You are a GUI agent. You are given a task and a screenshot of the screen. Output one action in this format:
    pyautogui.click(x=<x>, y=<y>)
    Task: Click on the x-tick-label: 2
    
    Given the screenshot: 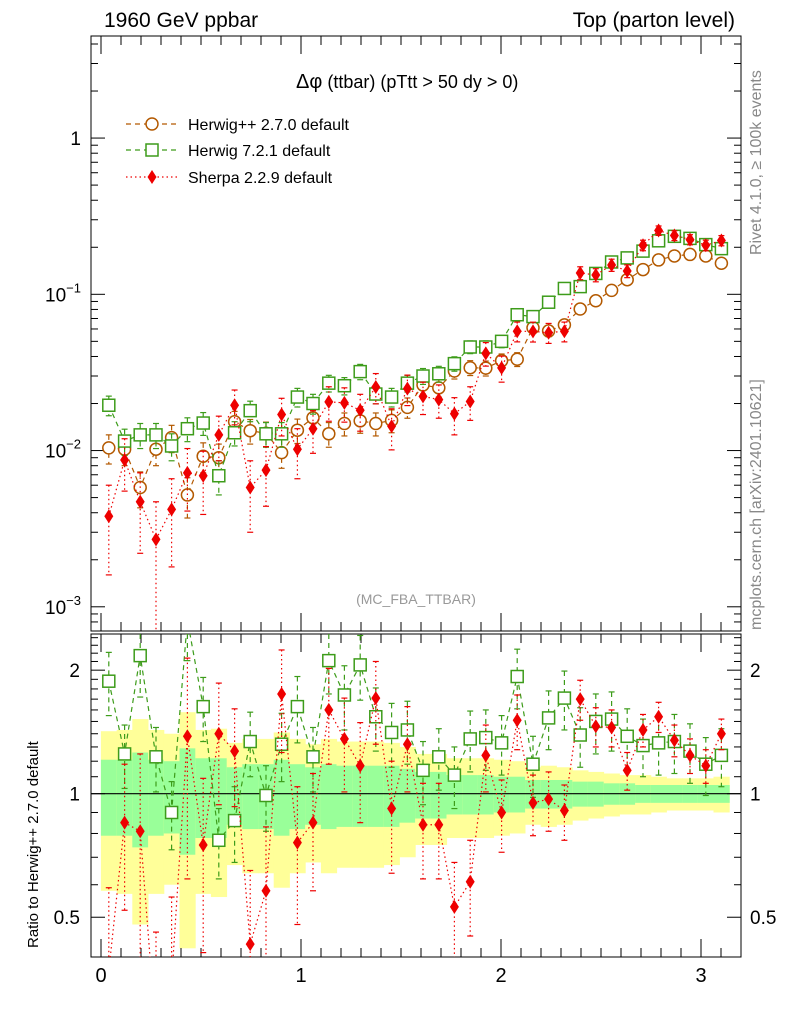 What is the action you would take?
    pyautogui.click(x=500, y=976)
    